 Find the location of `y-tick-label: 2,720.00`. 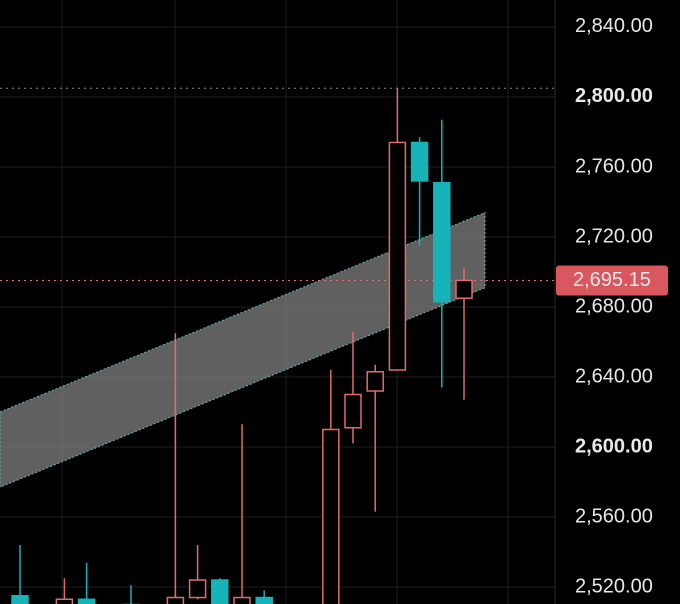

y-tick-label: 2,720.00 is located at coordinates (614, 236).